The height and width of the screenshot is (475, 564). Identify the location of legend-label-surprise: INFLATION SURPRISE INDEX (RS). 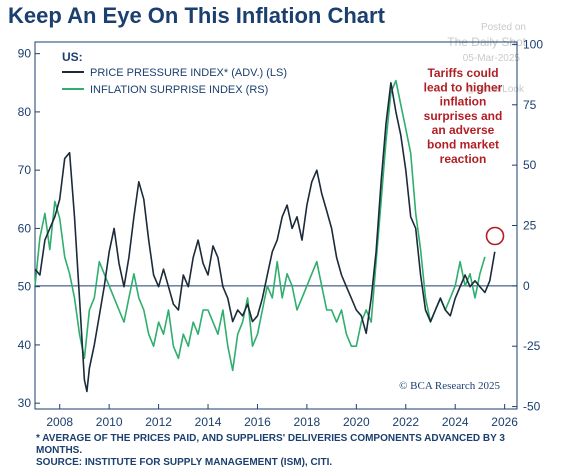
(179, 90).